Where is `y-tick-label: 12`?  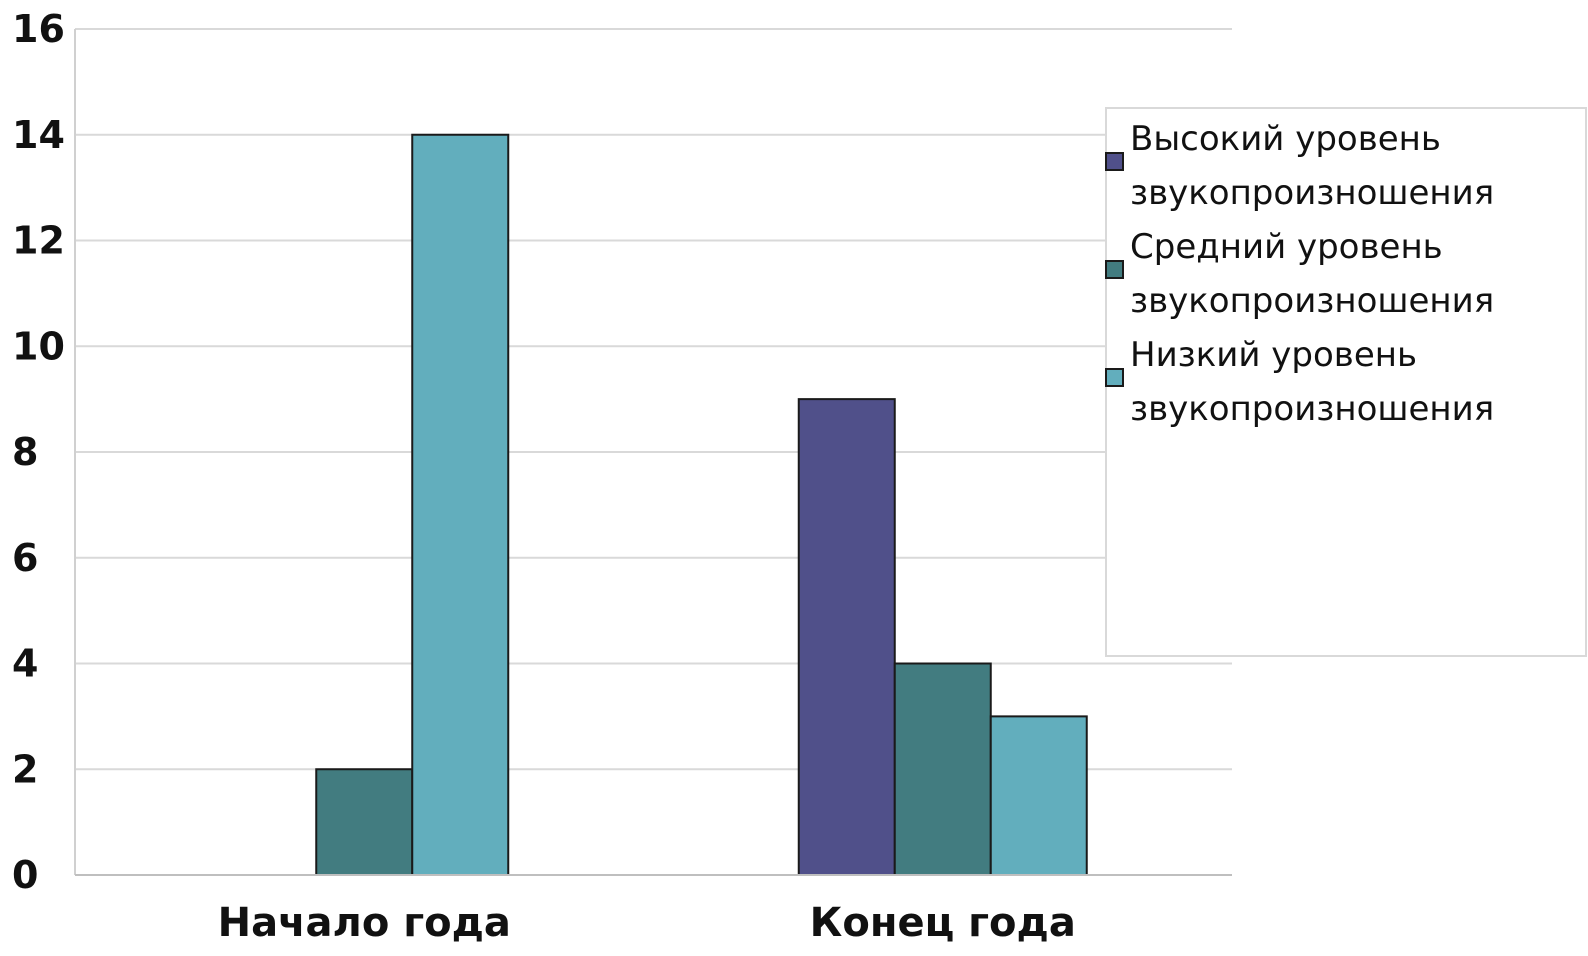
y-tick-label: 12 is located at coordinates (38, 241).